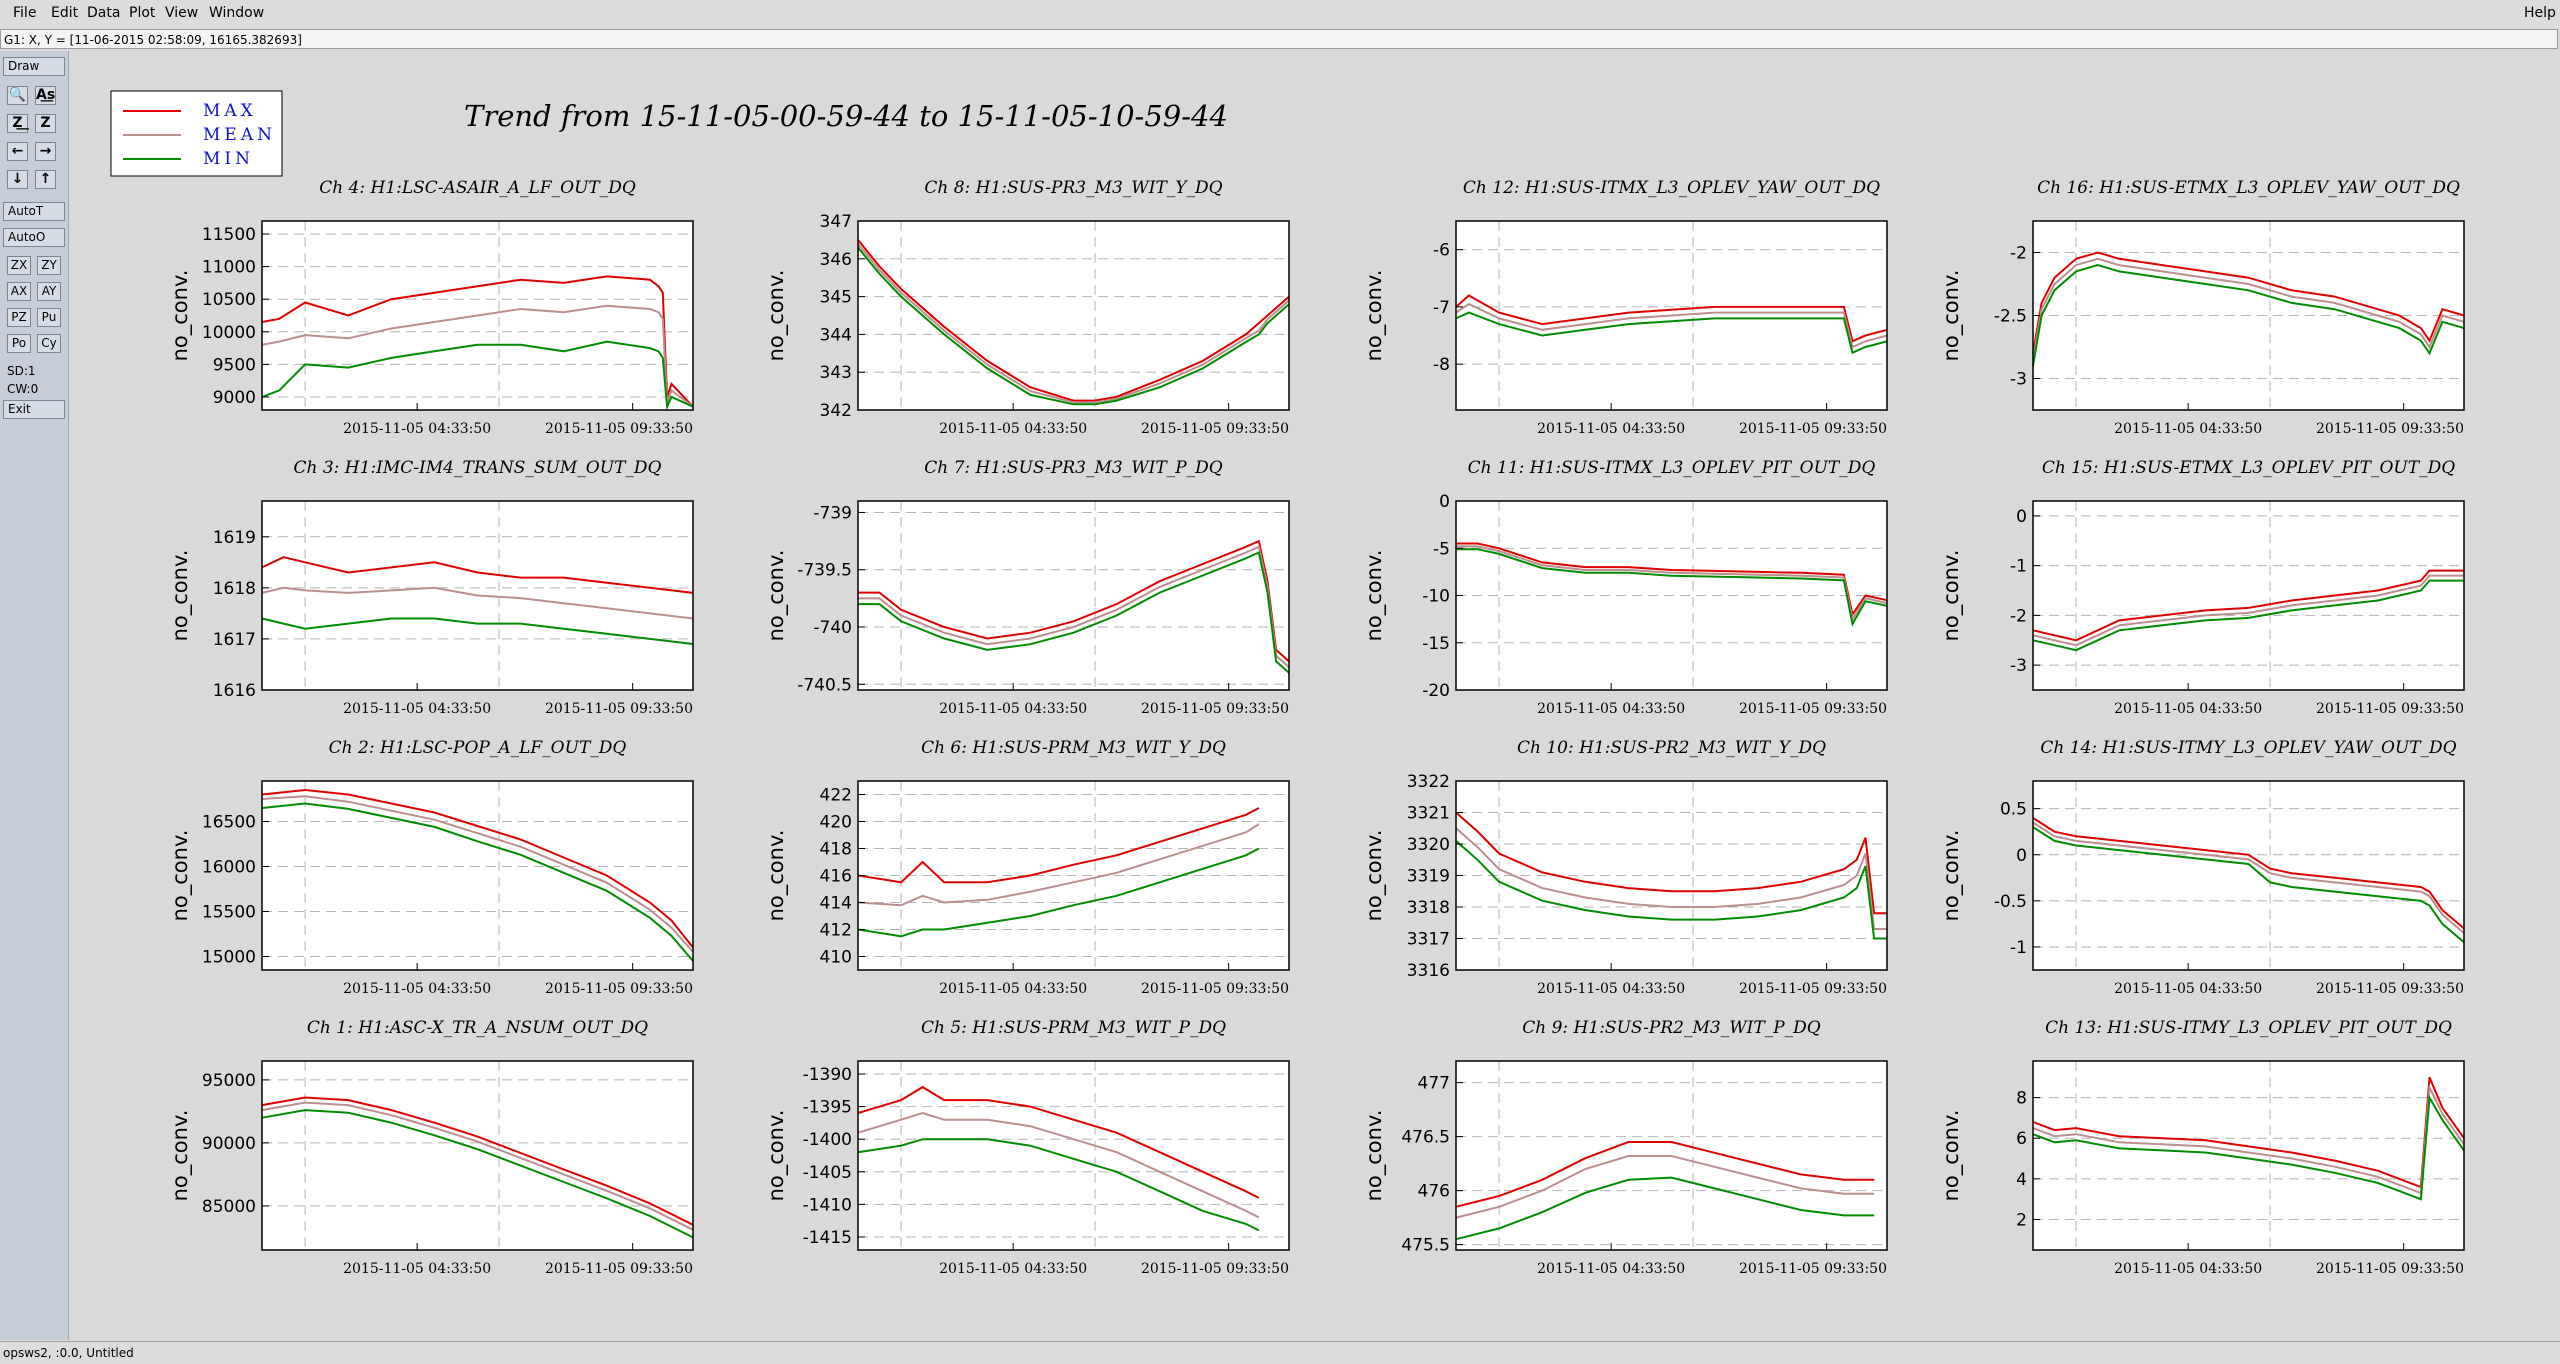 The width and height of the screenshot is (2560, 1364). Describe the element at coordinates (836, 931) in the screenshot. I see `y-tick-label: 412` at that location.